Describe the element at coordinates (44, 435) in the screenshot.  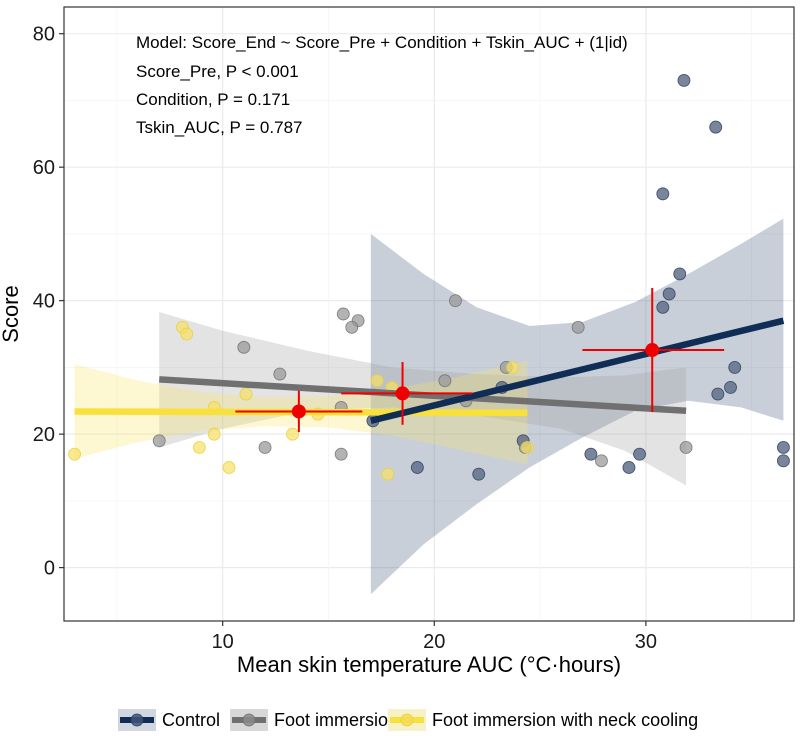
I see `y-tick-label: 20` at that location.